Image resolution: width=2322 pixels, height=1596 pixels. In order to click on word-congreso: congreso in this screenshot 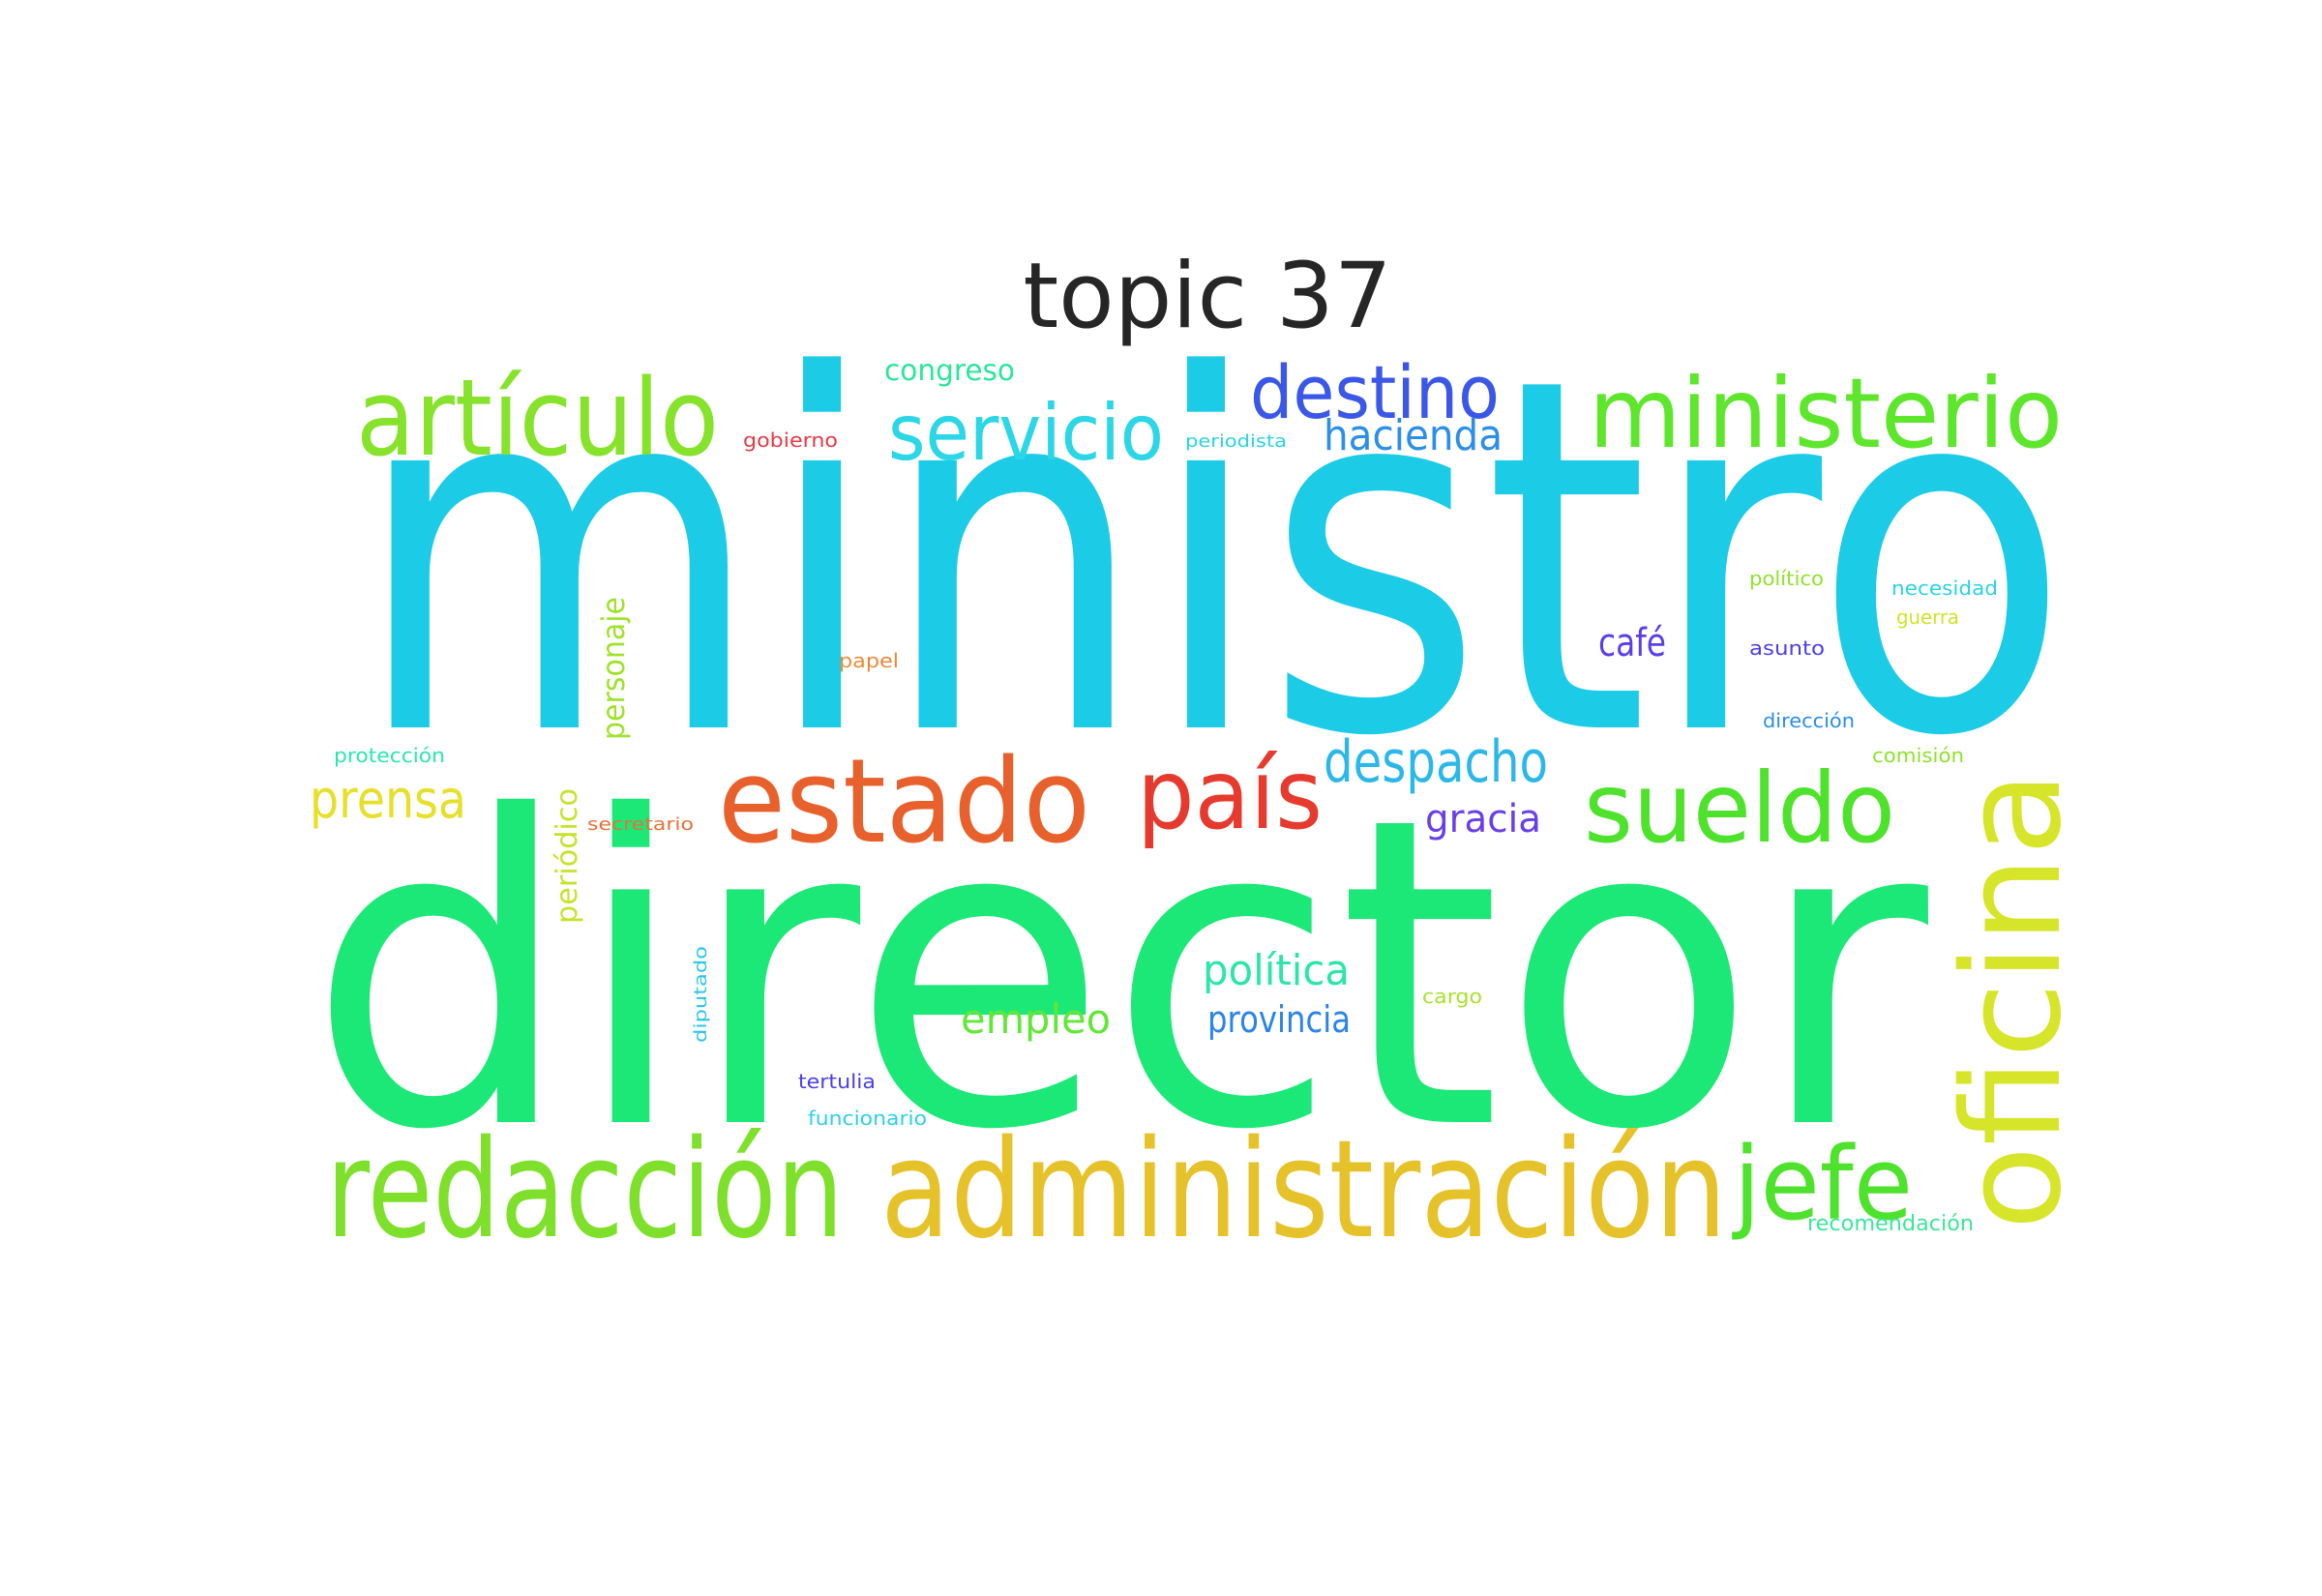, I will do `click(949, 371)`.